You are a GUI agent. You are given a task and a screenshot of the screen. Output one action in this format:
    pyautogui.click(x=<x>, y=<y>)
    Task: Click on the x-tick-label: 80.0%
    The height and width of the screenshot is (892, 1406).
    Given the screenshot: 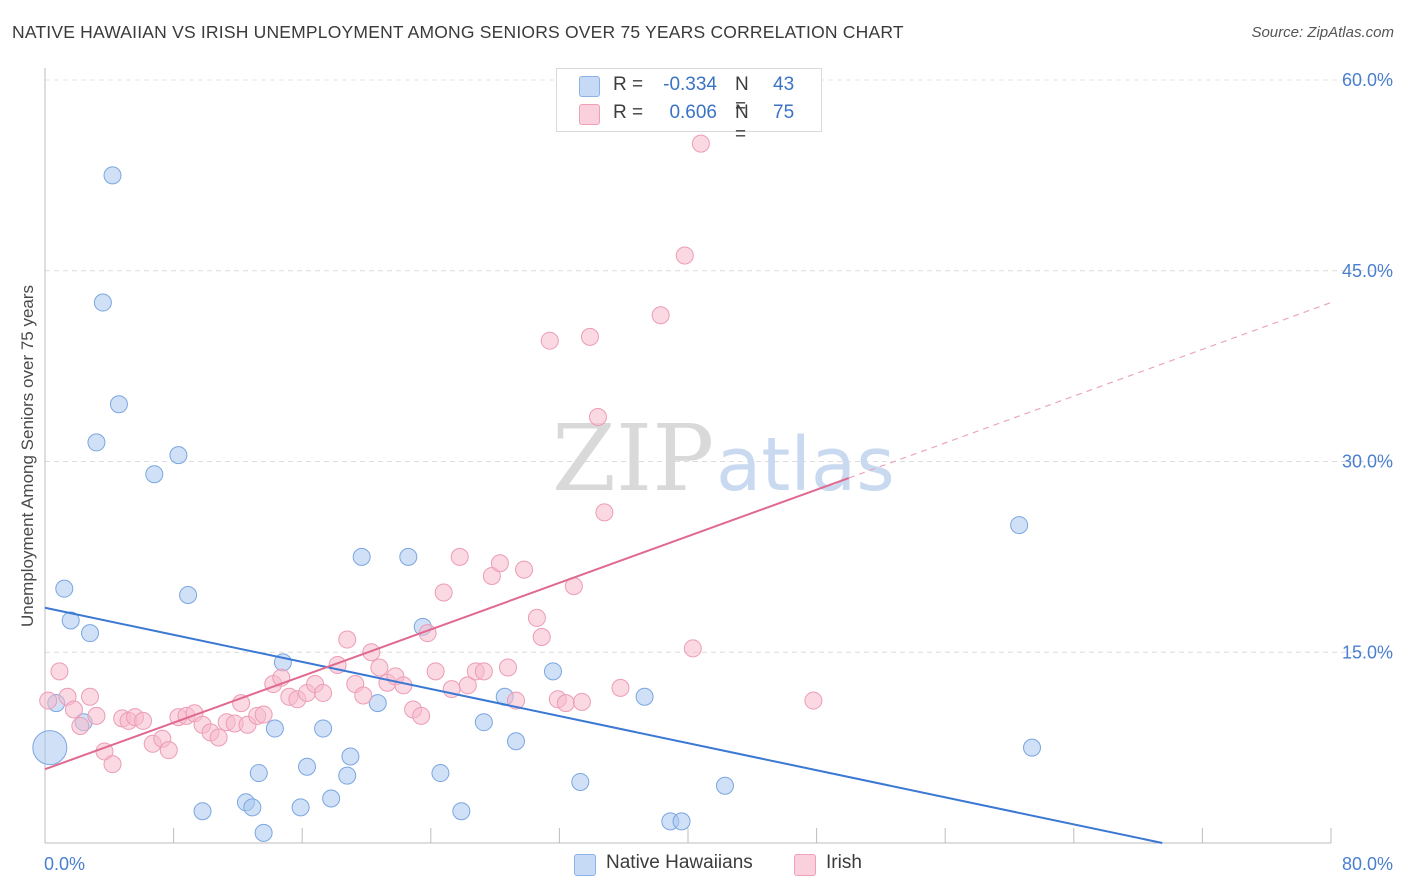 What is the action you would take?
    pyautogui.click(x=1367, y=864)
    